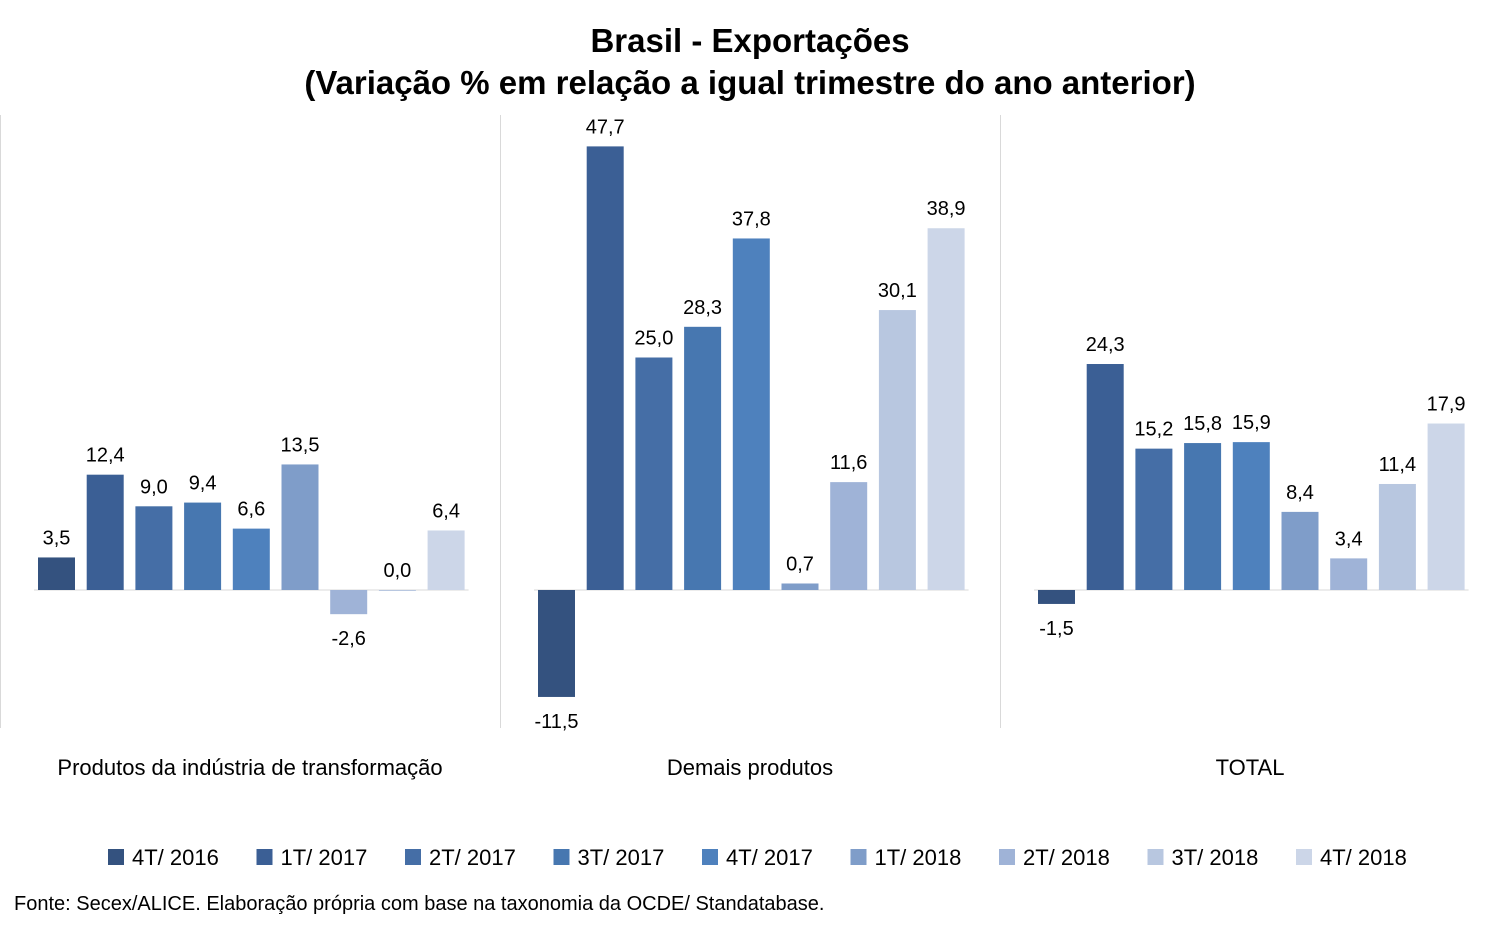 The image size is (1500, 928). What do you see at coordinates (1349, 539) in the screenshot?
I see `data-label: 3,4` at bounding box center [1349, 539].